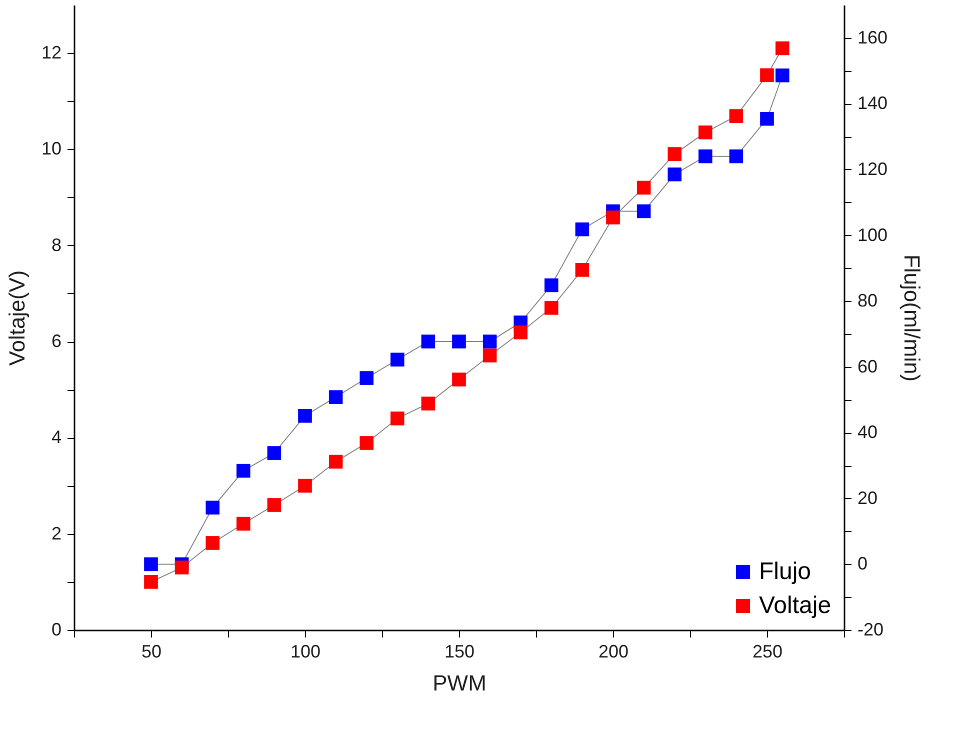 The image size is (957, 732). I want to click on x-tick-label: 150, so click(459, 652).